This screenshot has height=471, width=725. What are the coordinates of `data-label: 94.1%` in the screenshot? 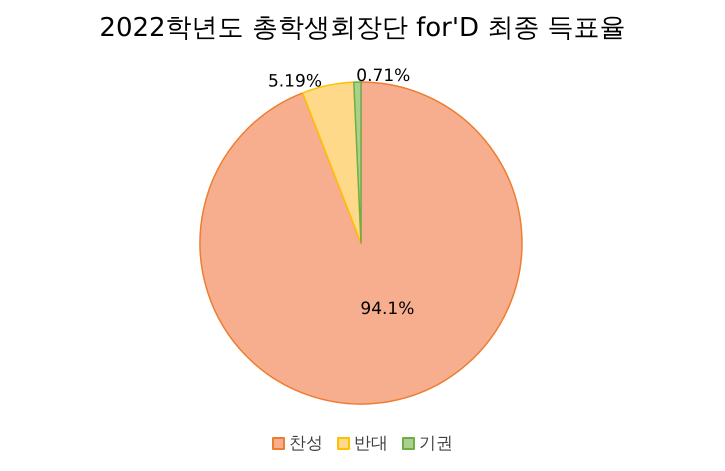 It's located at (387, 309).